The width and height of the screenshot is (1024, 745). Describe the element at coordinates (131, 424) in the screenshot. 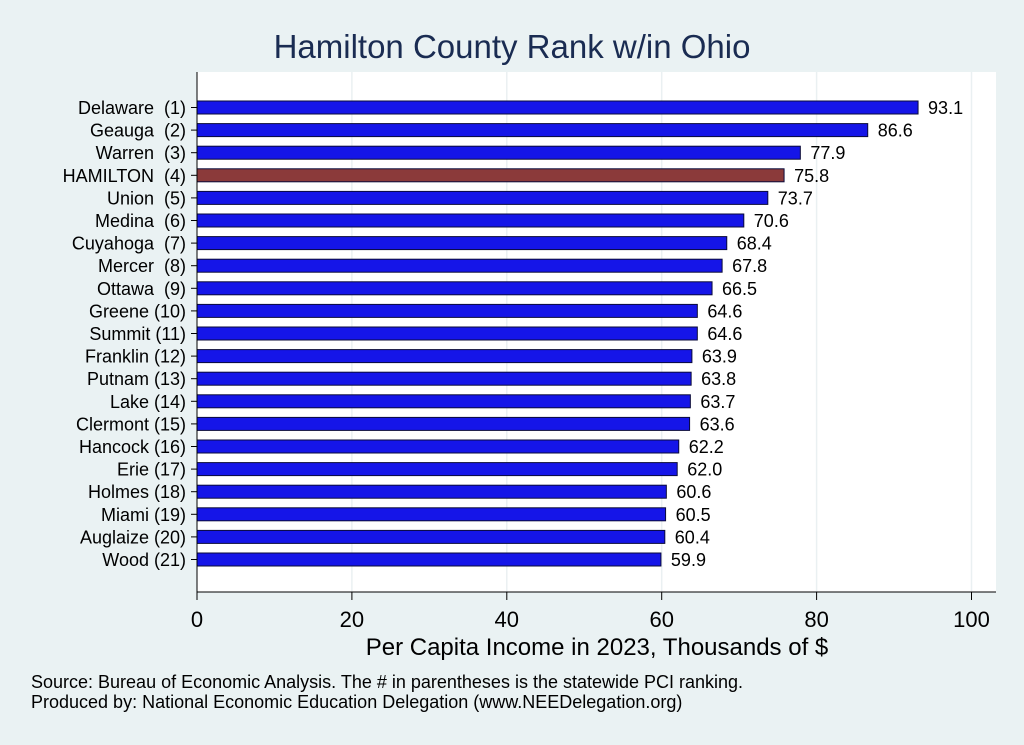

I see `category-label: Clermont (15)` at that location.